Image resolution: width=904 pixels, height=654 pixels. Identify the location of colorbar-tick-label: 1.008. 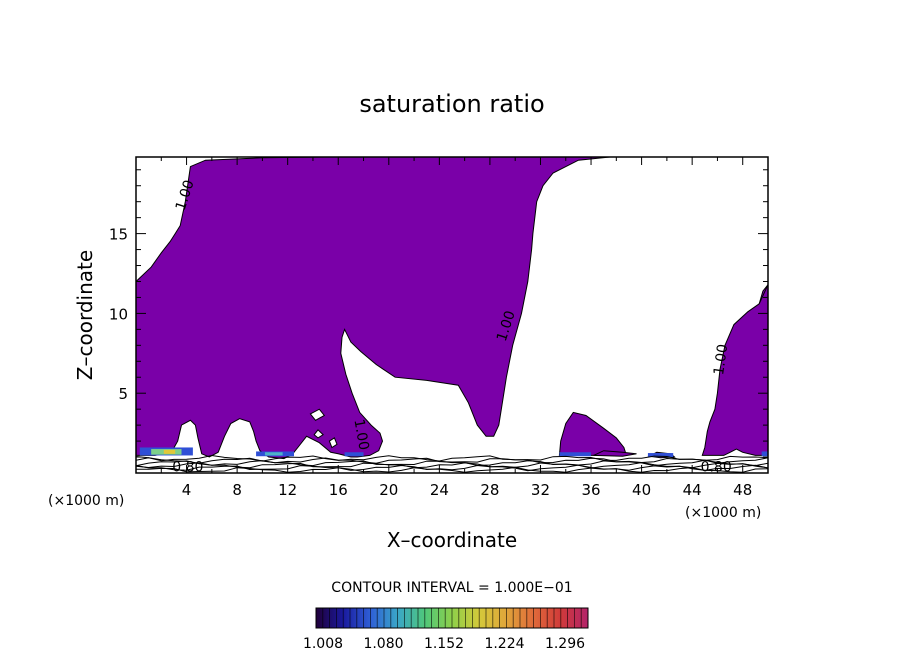
(323, 644).